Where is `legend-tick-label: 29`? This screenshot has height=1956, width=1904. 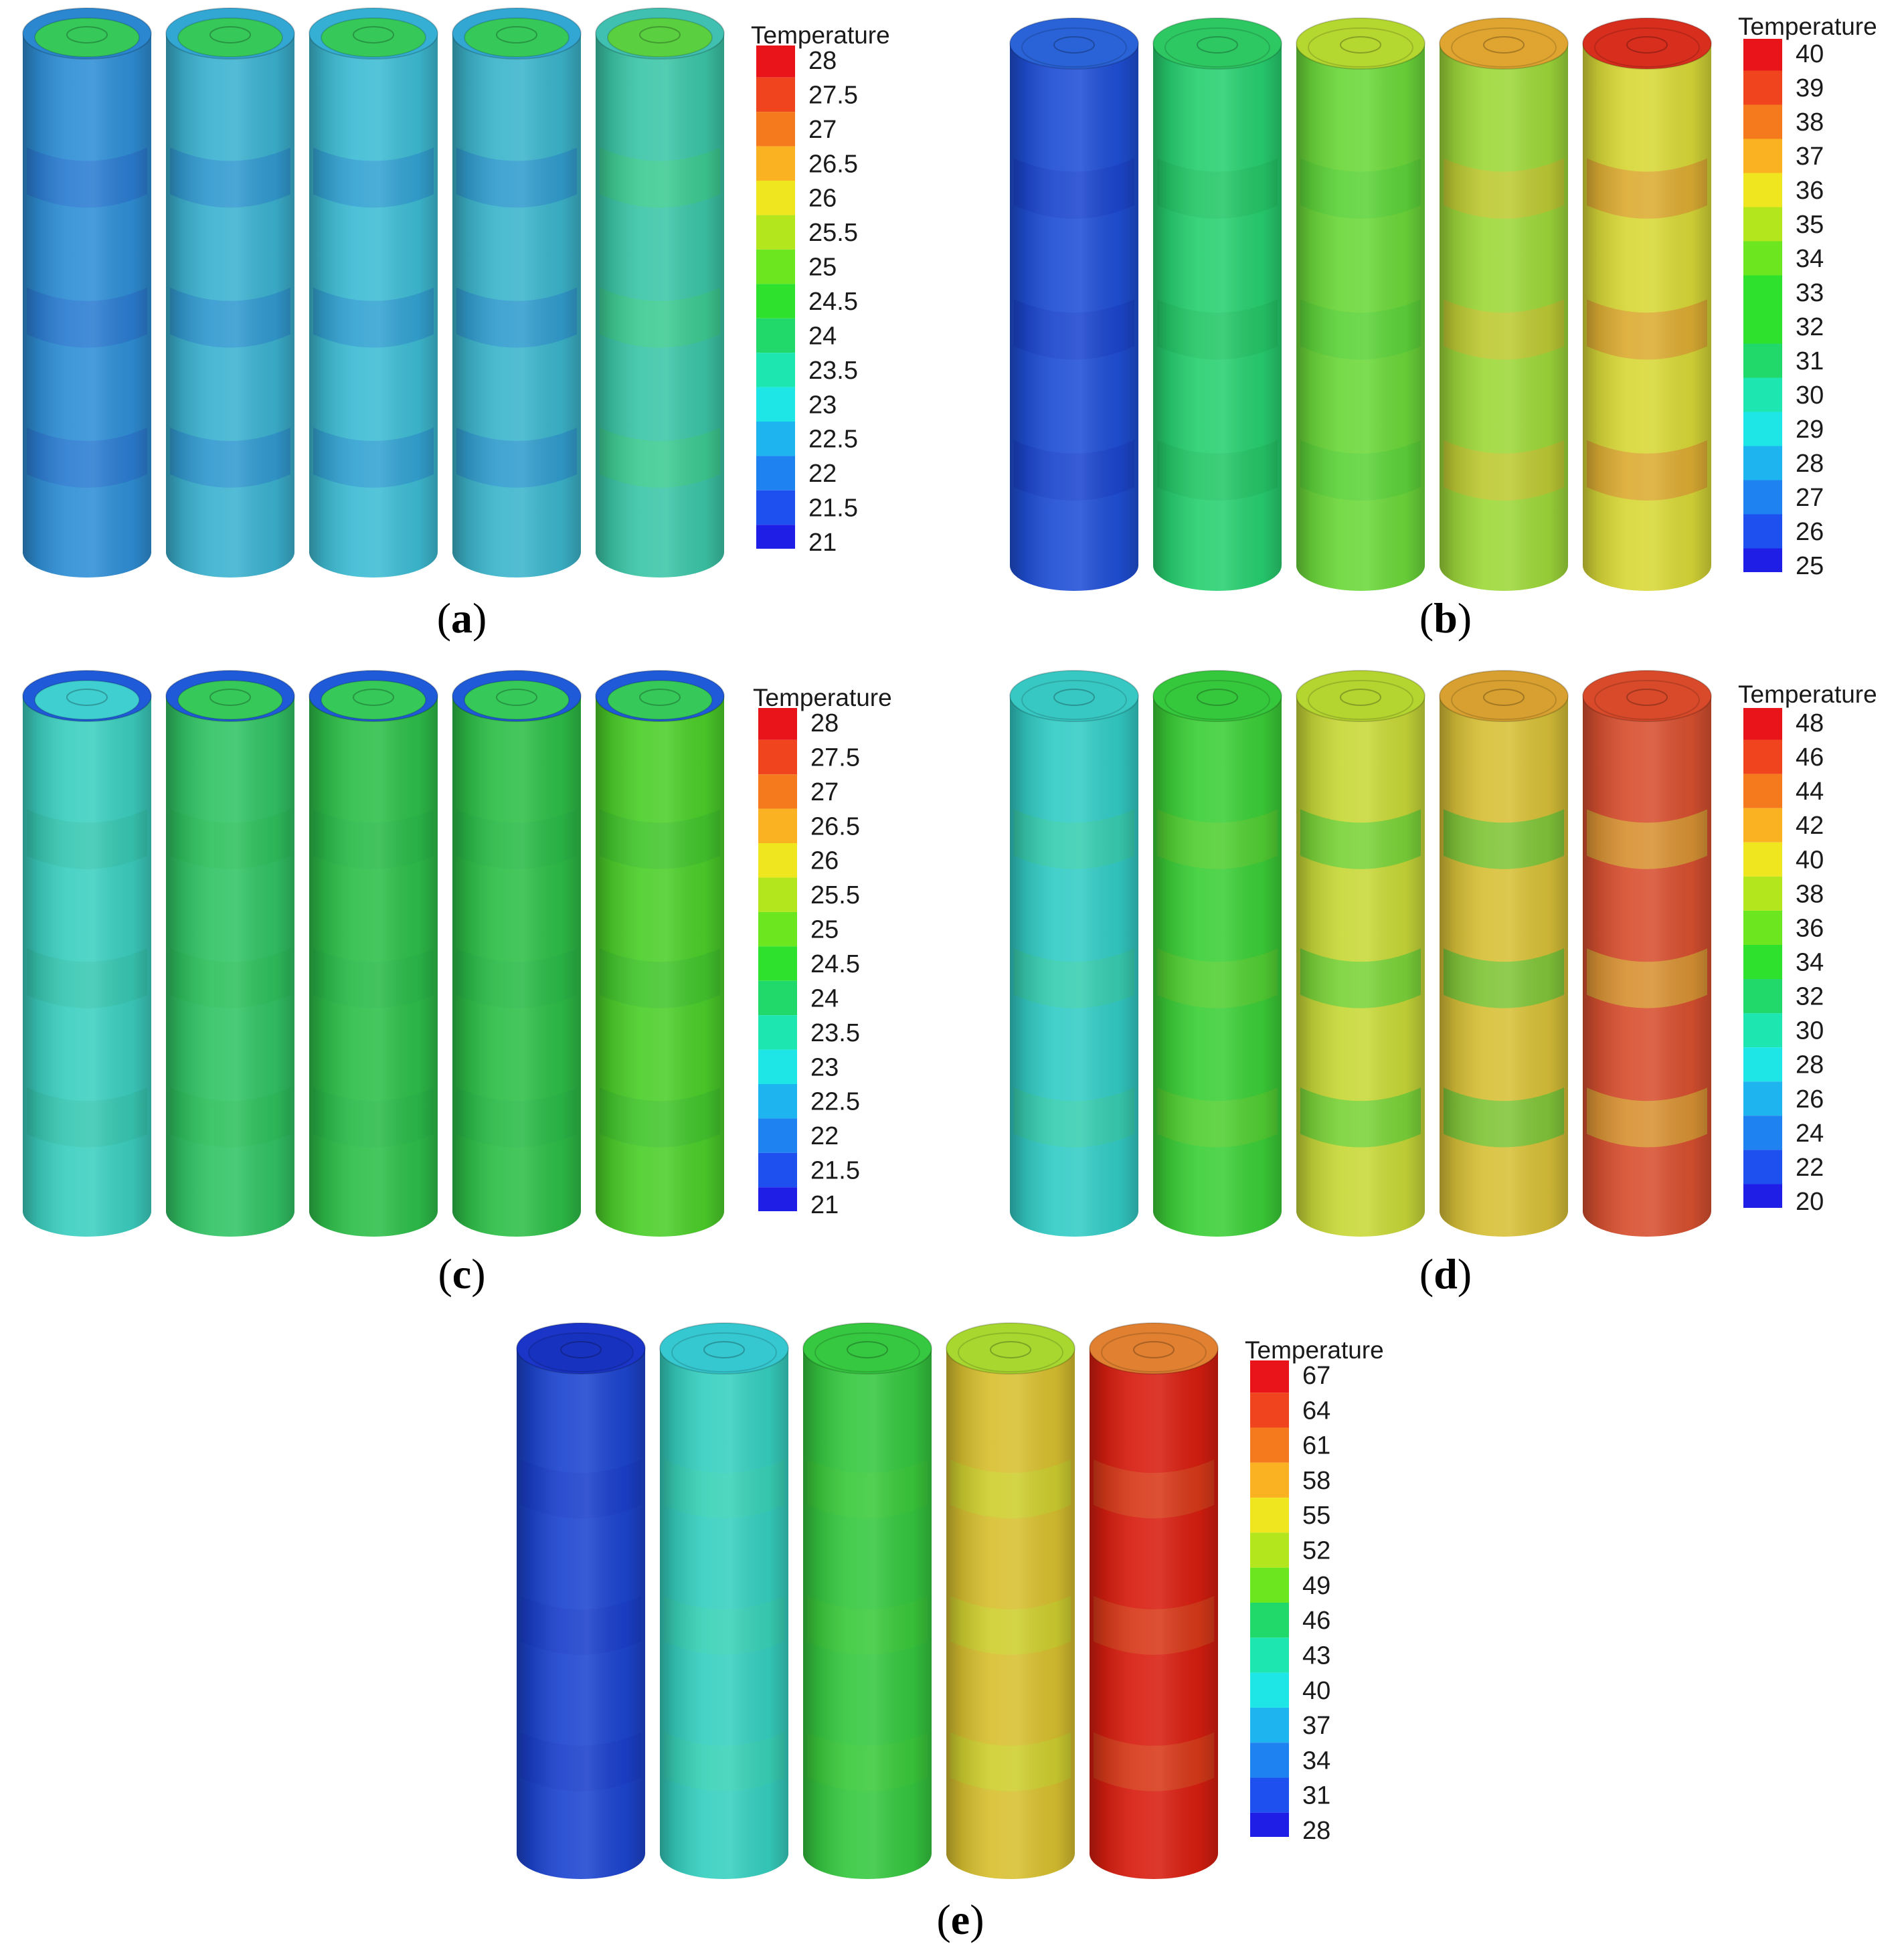
legend-tick-label: 29 is located at coordinates (1810, 430).